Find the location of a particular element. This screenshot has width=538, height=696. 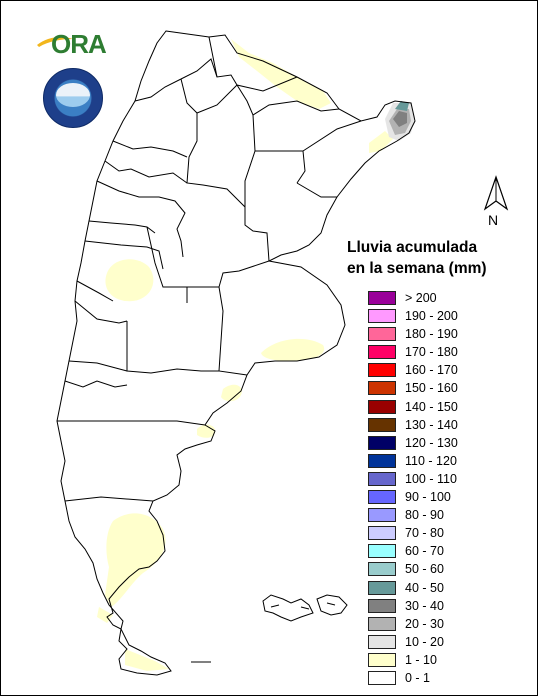

legend-label: 190 - 200 is located at coordinates (431, 316).